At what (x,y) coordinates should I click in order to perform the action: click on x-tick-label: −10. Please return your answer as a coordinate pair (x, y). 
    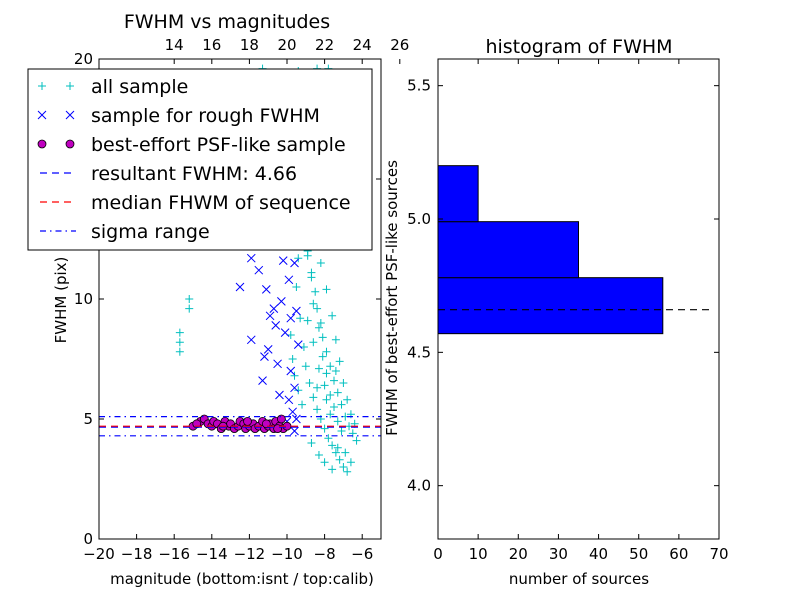
    Looking at the image, I should click on (287, 554).